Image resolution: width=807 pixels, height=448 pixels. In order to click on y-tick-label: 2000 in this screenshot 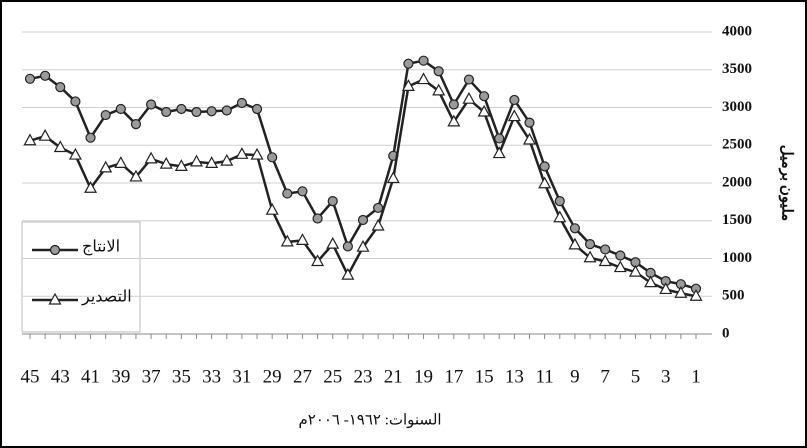, I will do `click(737, 182)`.